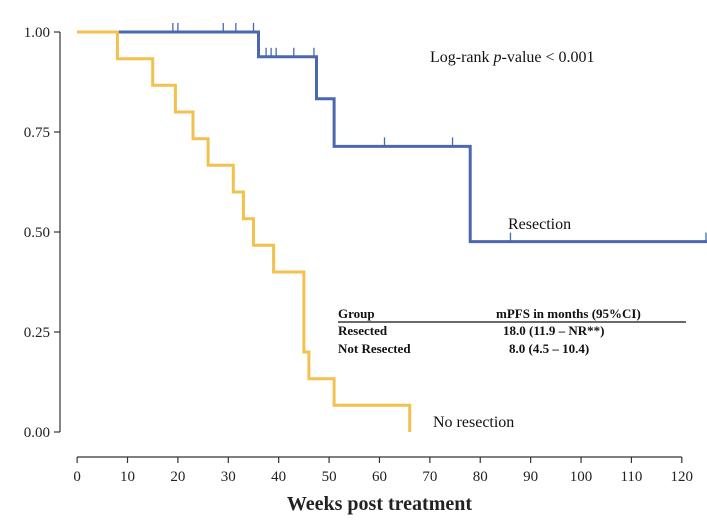  Describe the element at coordinates (278, 477) in the screenshot. I see `x-tick-label: 40` at that location.